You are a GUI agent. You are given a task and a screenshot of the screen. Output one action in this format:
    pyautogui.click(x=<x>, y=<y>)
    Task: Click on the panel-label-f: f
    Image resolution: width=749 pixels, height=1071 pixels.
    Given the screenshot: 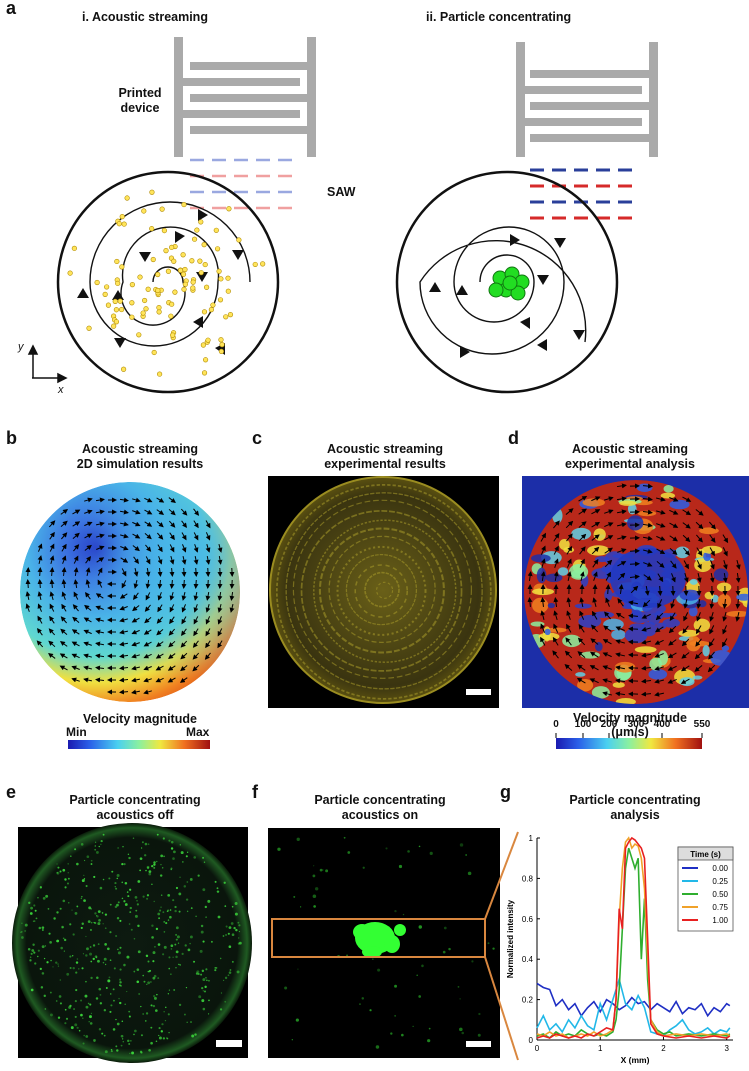 What is the action you would take?
    pyautogui.click(x=255, y=792)
    